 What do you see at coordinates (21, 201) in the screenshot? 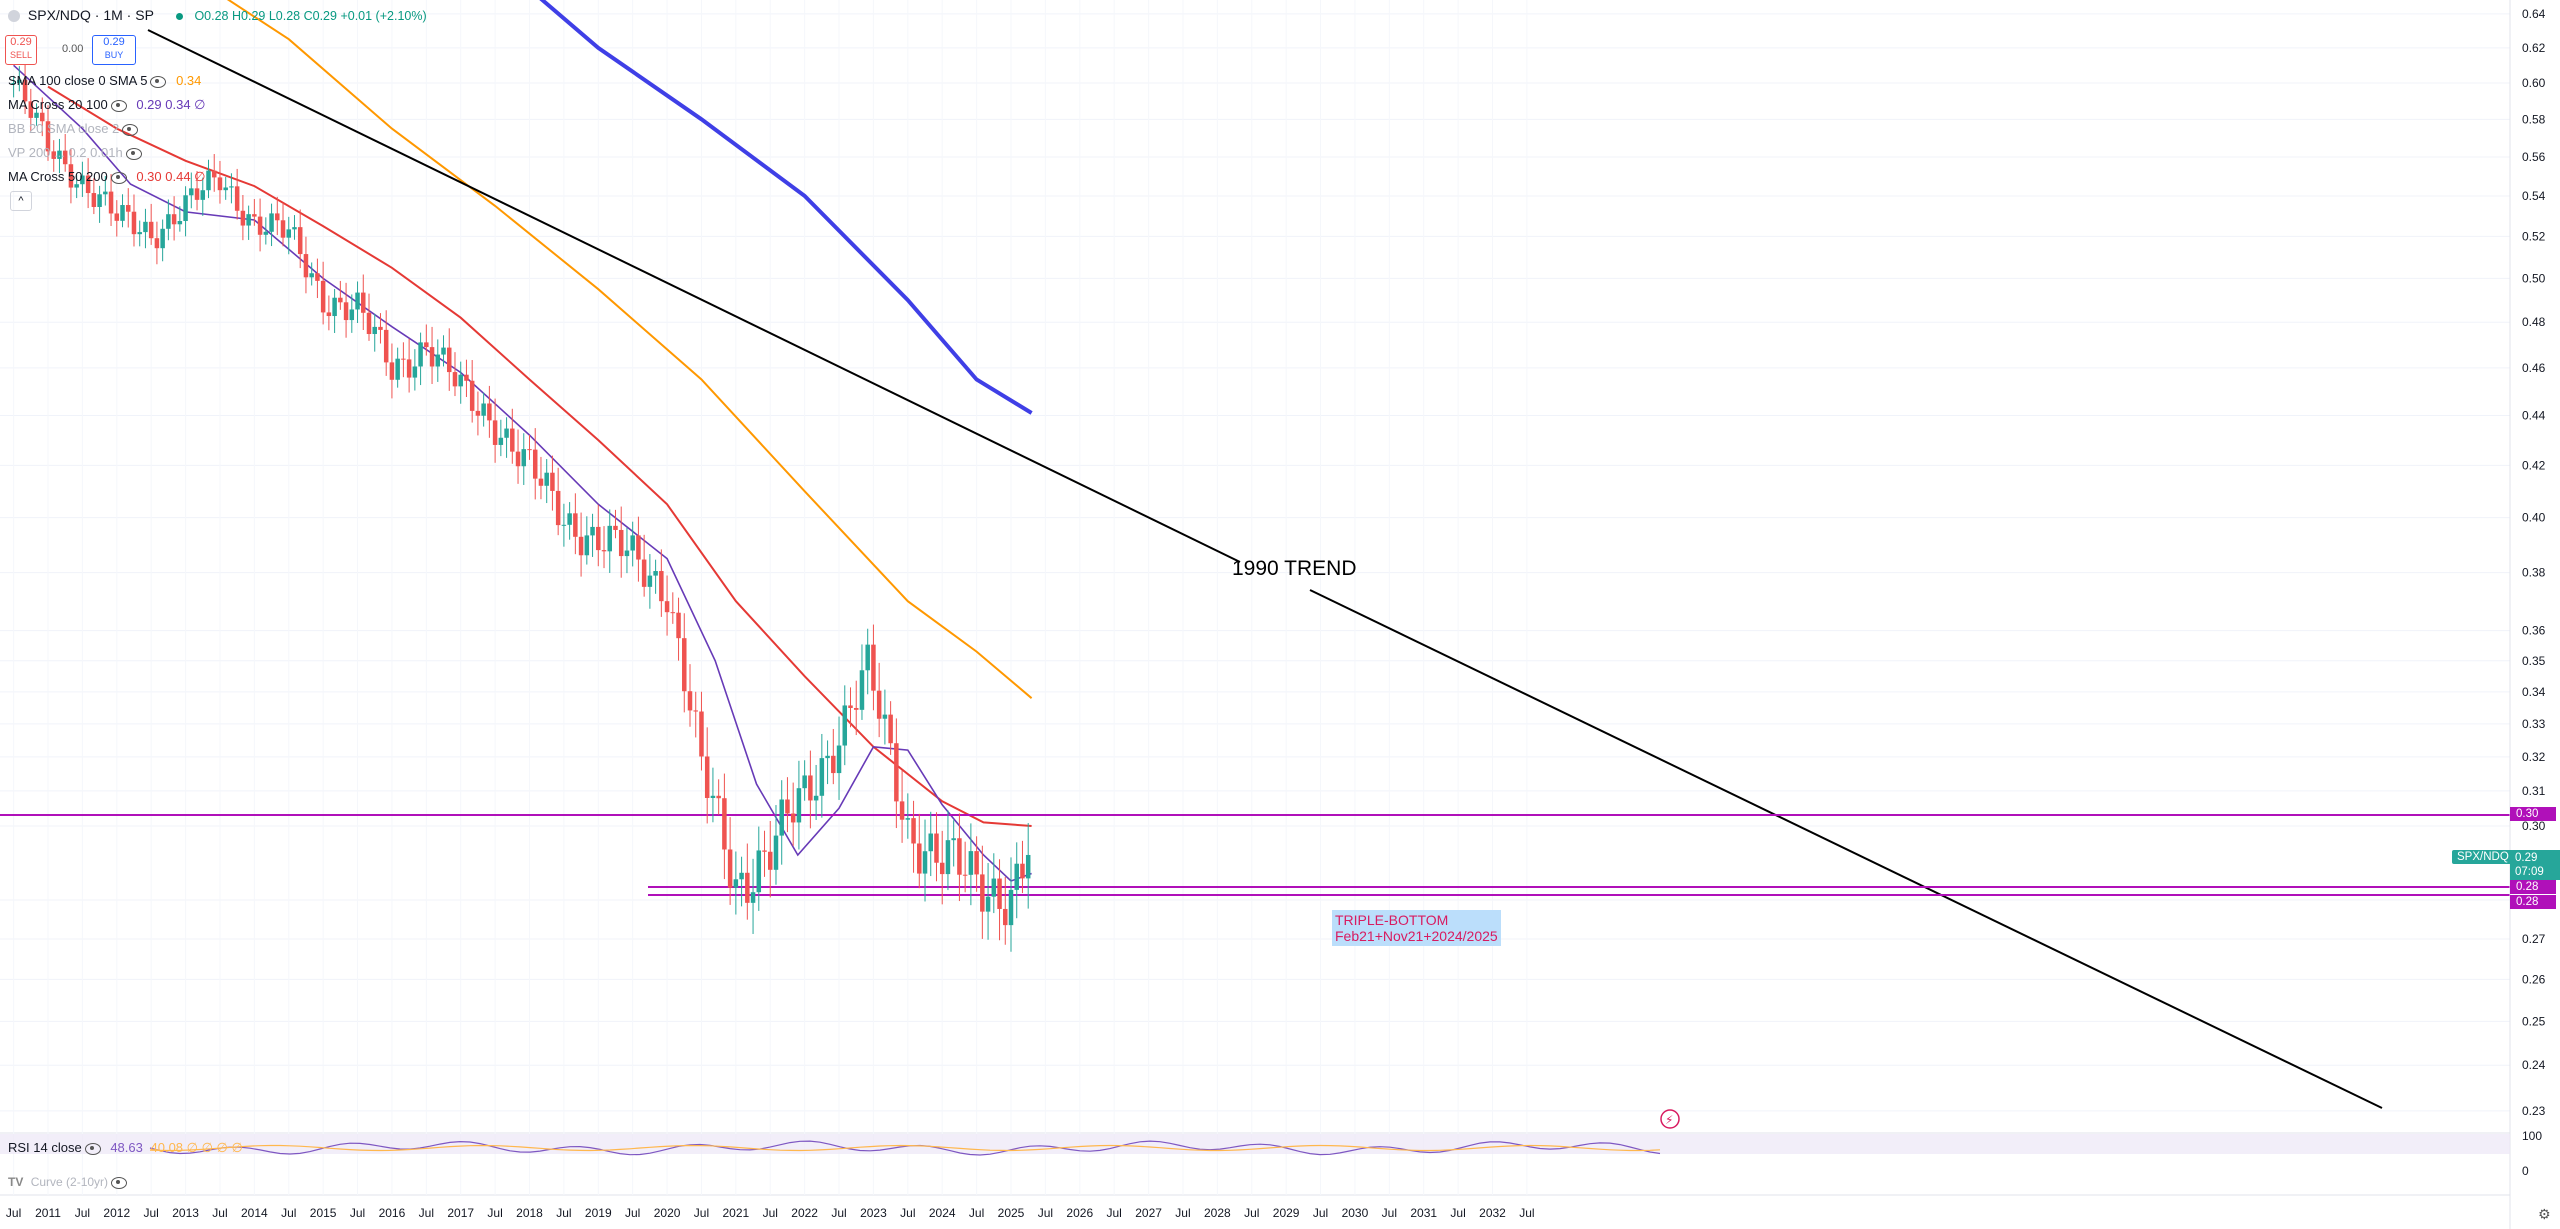
I see `collapse-legend-button: ^` at bounding box center [21, 201].